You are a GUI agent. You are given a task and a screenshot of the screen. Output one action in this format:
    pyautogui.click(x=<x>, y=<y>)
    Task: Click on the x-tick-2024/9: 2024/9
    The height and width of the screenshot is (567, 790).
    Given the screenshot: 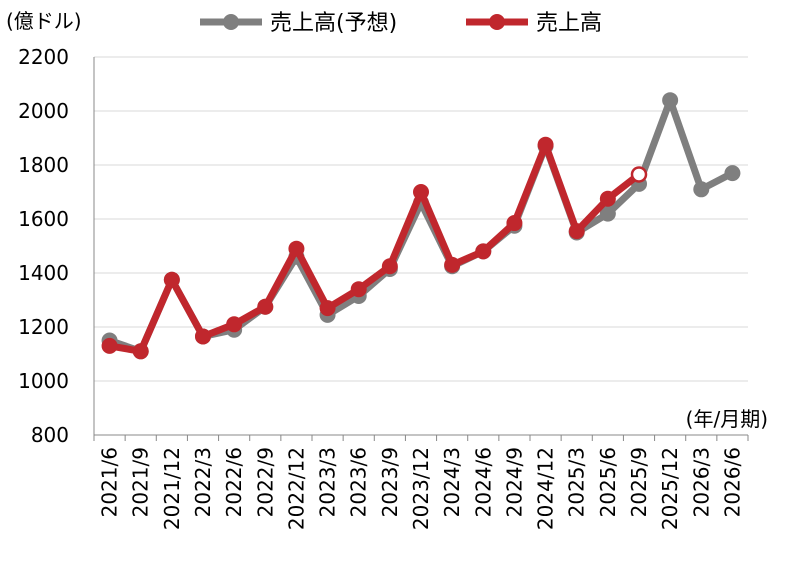 What is the action you would take?
    pyautogui.click(x=514, y=482)
    